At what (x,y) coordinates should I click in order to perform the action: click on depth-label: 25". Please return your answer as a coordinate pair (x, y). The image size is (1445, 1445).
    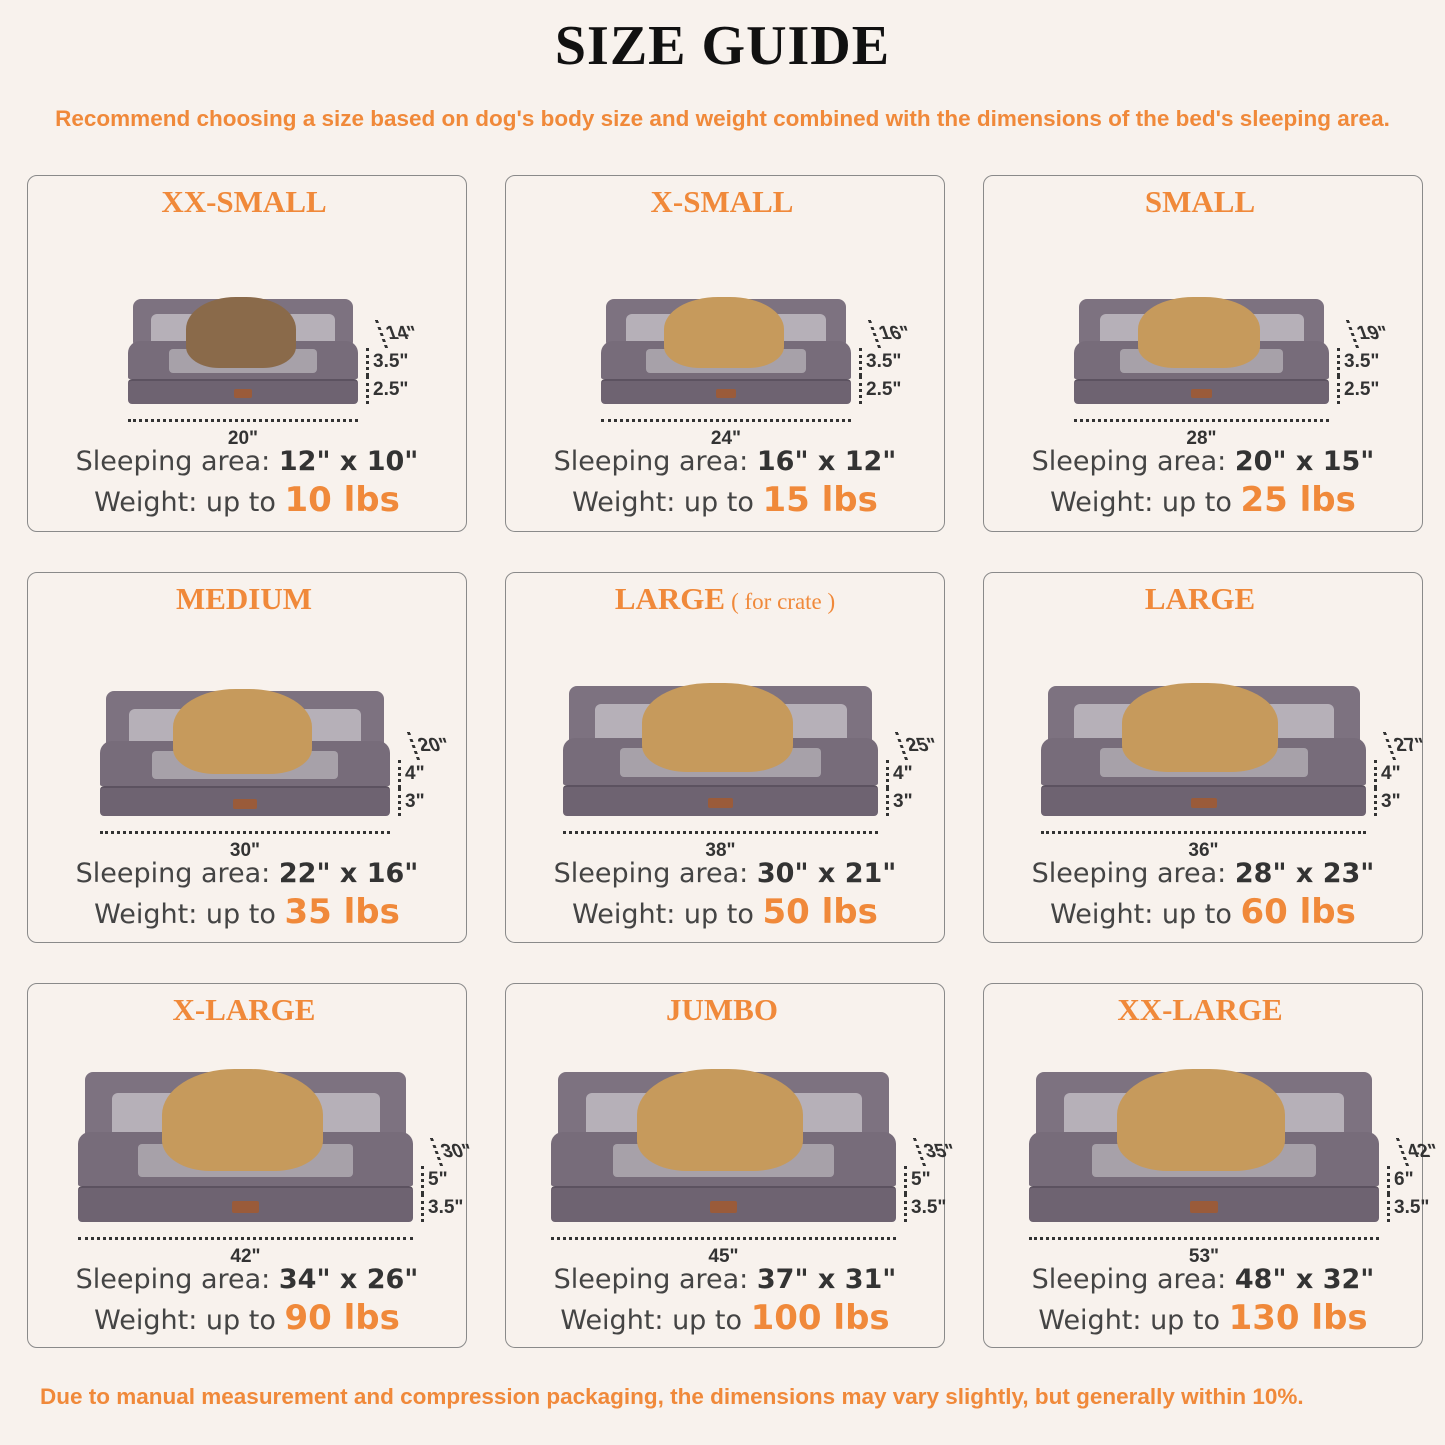
    Looking at the image, I should click on (933, 746).